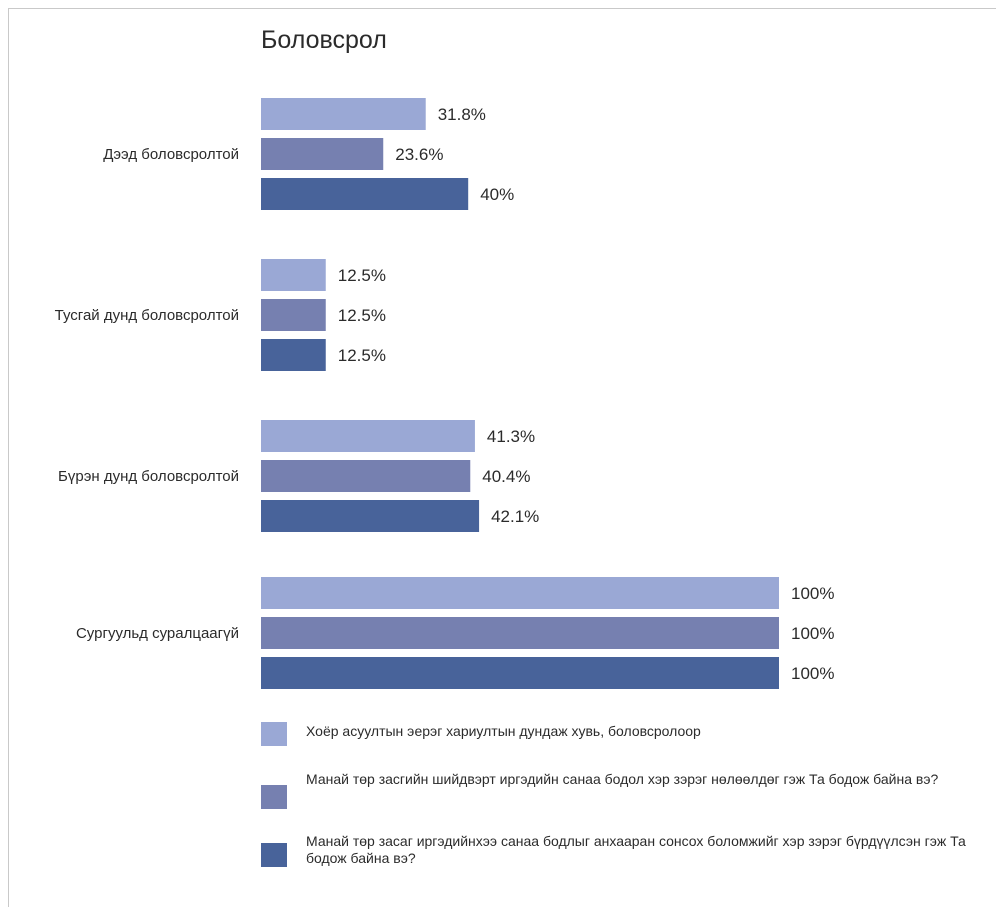 This screenshot has width=996, height=907. I want to click on category-label: Дээд боловсролтой, so click(171, 154).